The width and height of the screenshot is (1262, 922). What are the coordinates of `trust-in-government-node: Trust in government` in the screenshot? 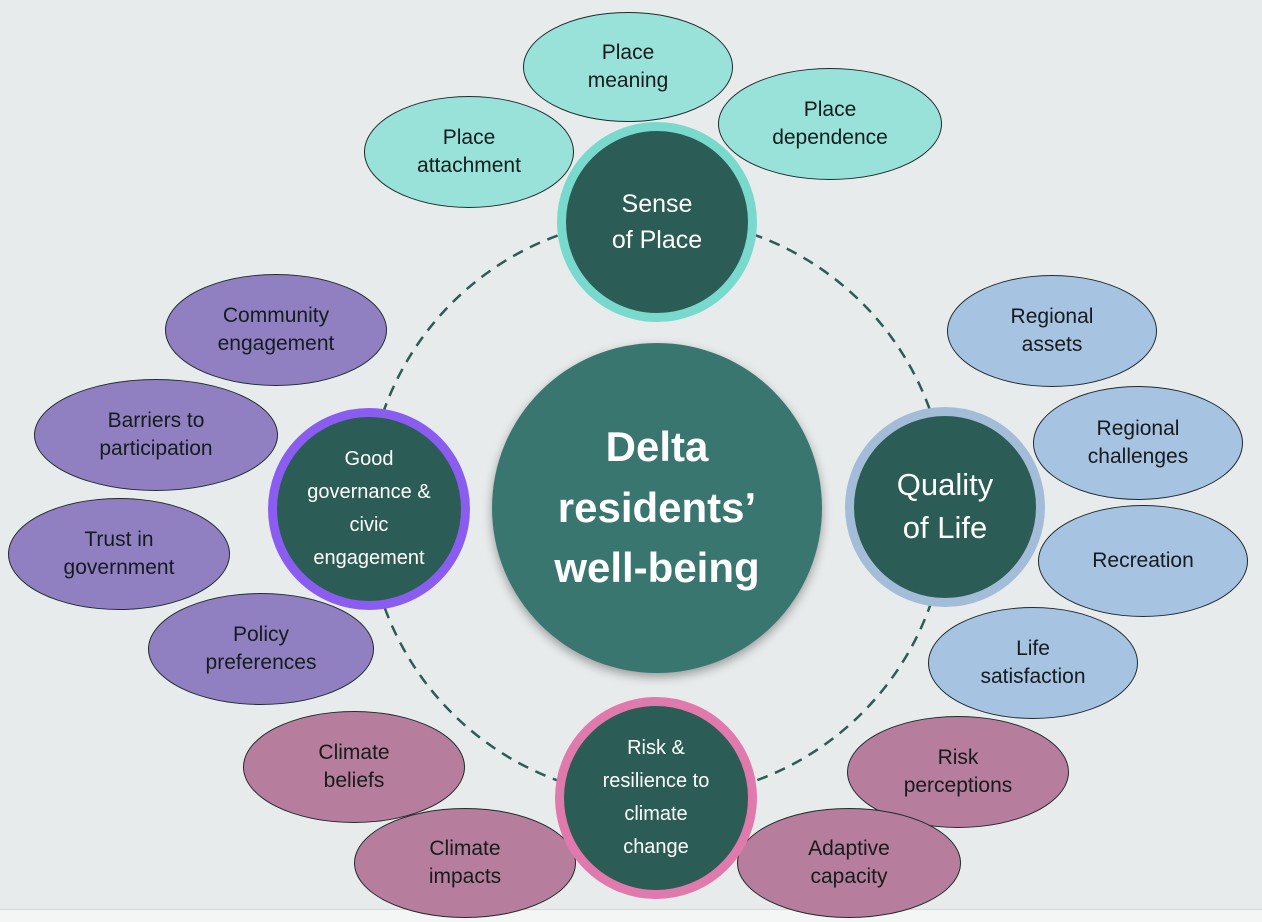 It's located at (119, 554).